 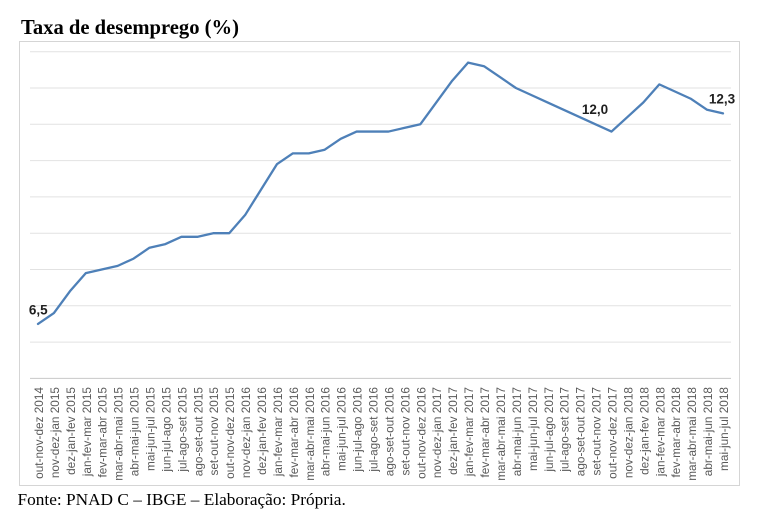 What do you see at coordinates (628, 433) in the screenshot?
I see `svg-text: nov-dez-jan 2018` at bounding box center [628, 433].